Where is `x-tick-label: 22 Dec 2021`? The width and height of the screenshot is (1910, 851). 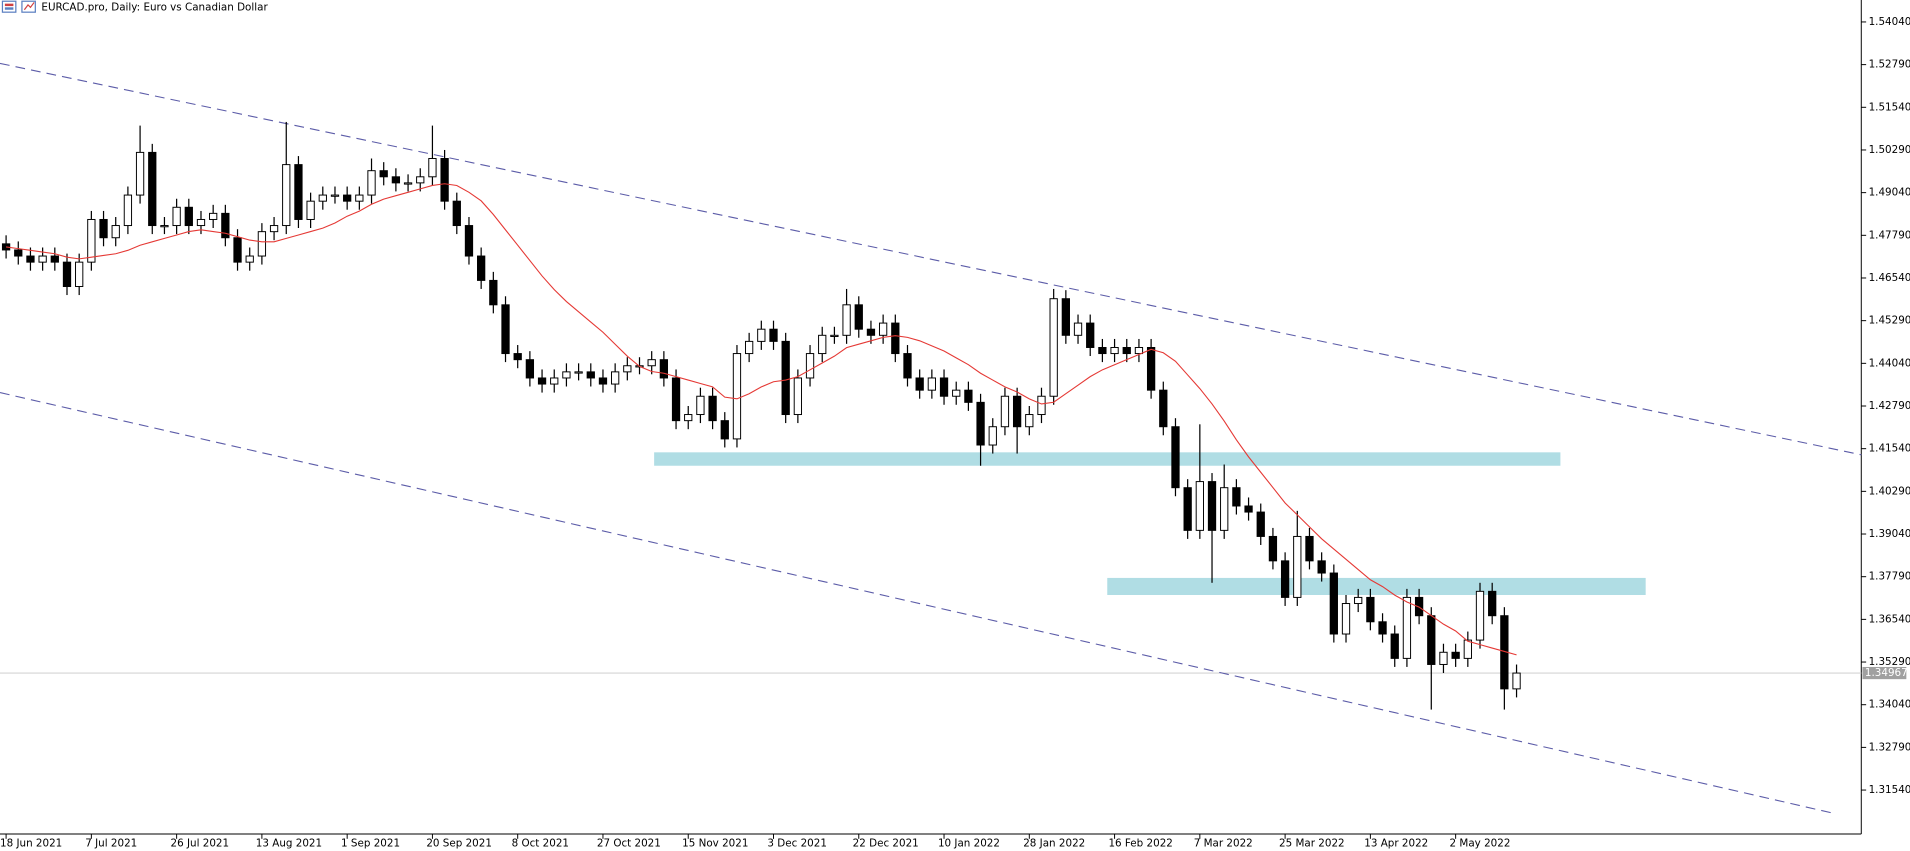
x-tick-label: 22 Dec 2021 is located at coordinates (886, 844).